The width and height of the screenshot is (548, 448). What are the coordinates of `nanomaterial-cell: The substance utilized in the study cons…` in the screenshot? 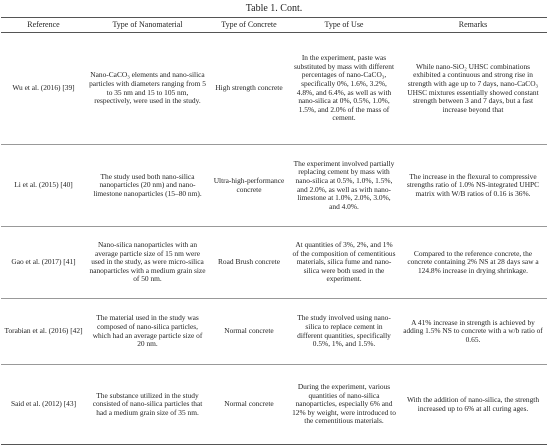 It's located at (147, 404).